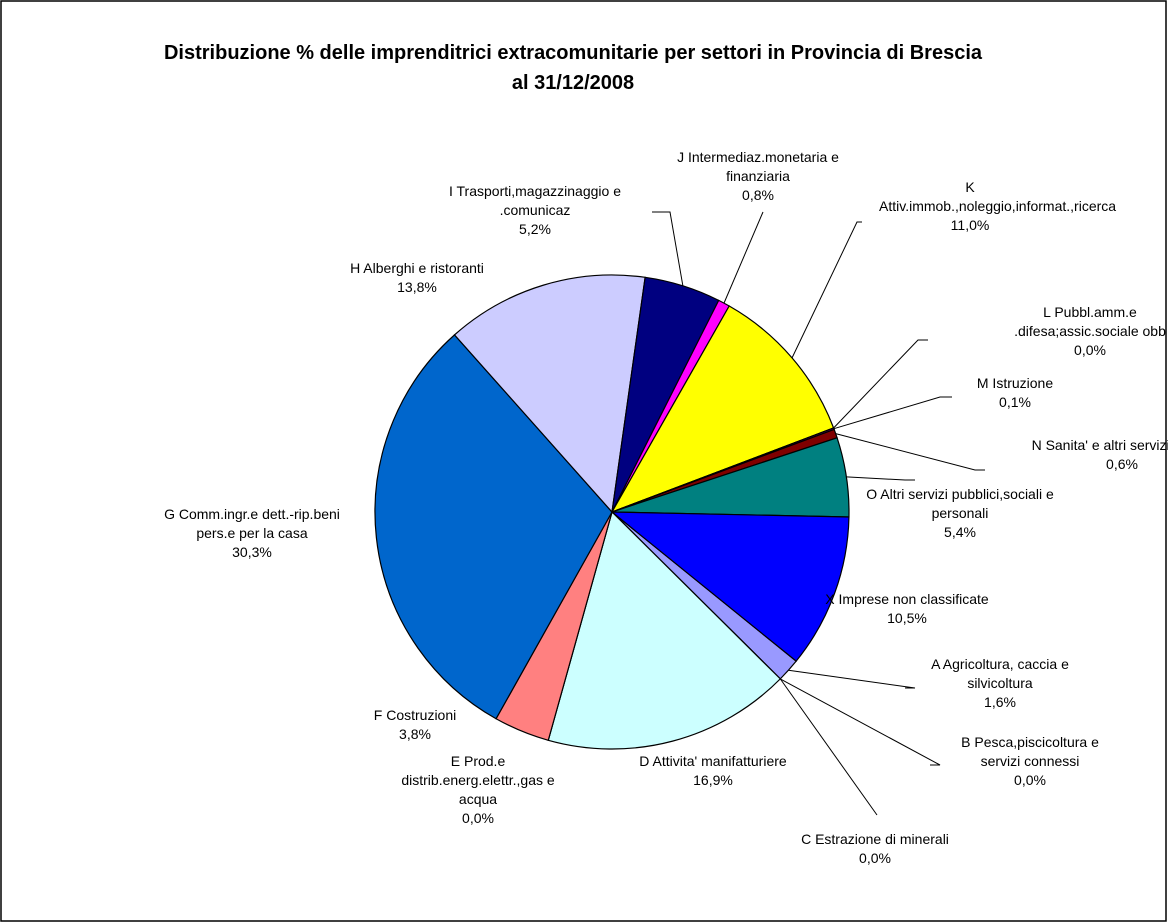 The width and height of the screenshot is (1168, 923). I want to click on category-label: D Attivita' manifatturiere, so click(713, 761).